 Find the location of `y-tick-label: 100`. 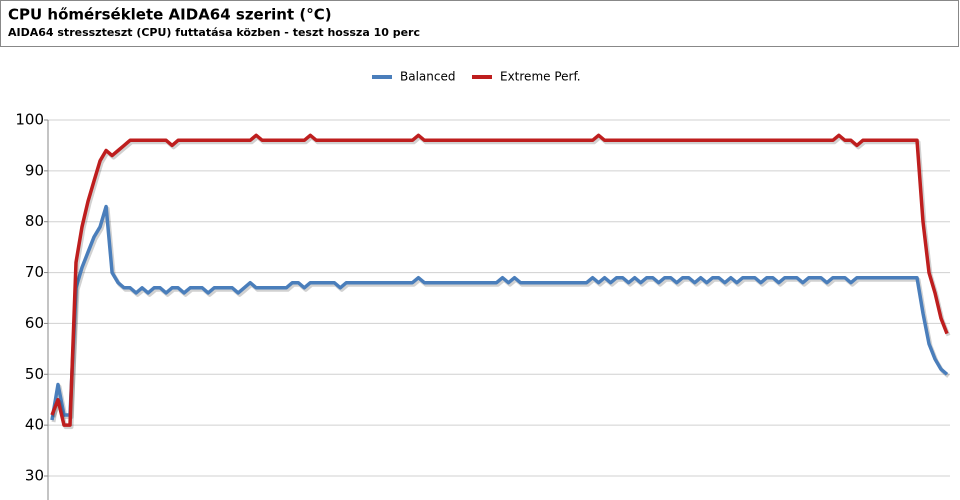

y-tick-label: 100 is located at coordinates (29, 120).